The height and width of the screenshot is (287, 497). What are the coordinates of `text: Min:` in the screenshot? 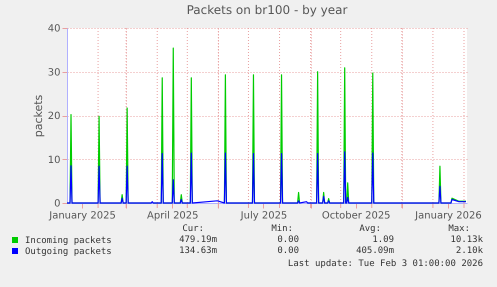 It's located at (282, 229).